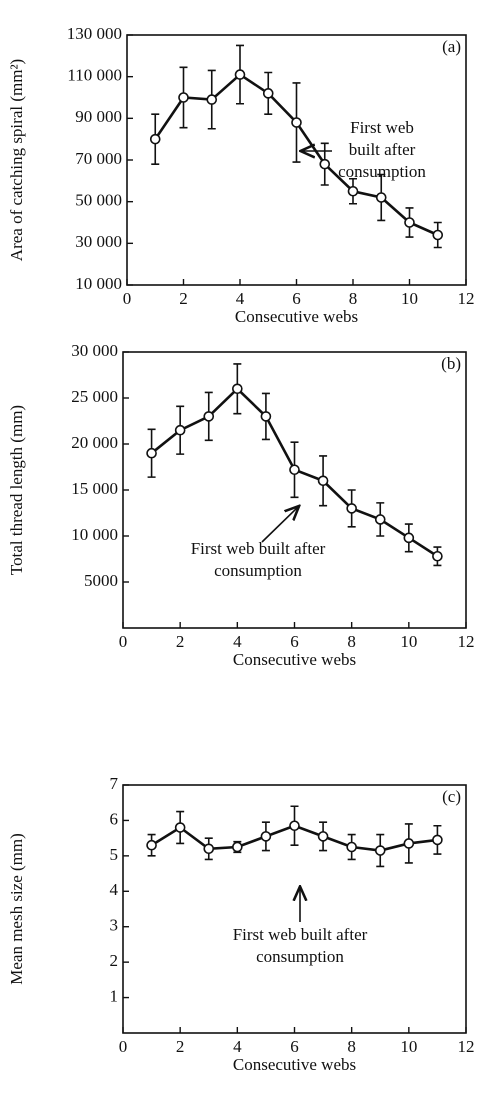 This screenshot has height=1095, width=498. I want to click on y-tick-label: 70 000, so click(98, 158).